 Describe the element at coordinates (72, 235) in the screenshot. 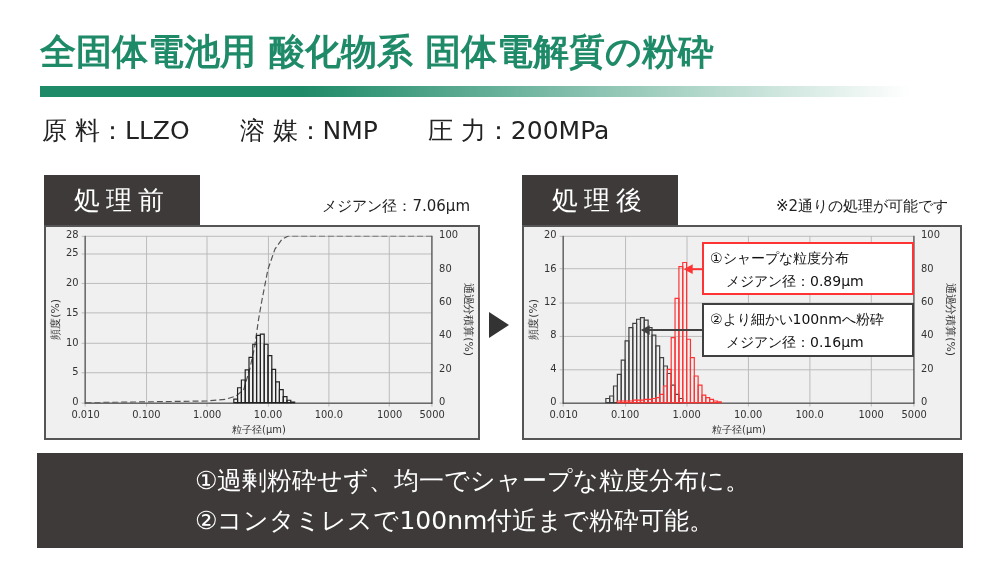

I see `y-tick-label: 28` at that location.